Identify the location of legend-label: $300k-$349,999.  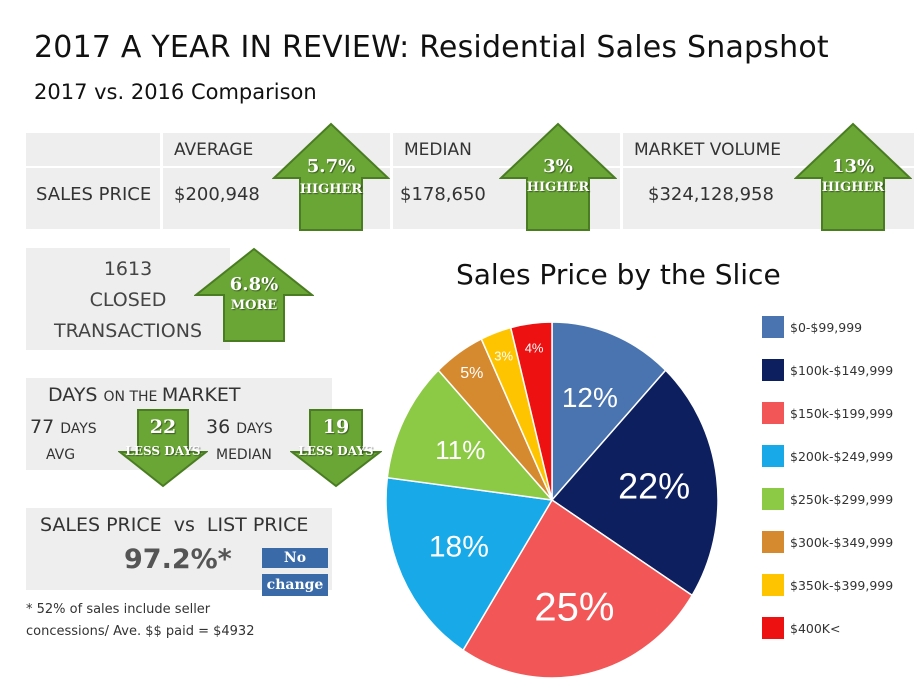
(842, 542).